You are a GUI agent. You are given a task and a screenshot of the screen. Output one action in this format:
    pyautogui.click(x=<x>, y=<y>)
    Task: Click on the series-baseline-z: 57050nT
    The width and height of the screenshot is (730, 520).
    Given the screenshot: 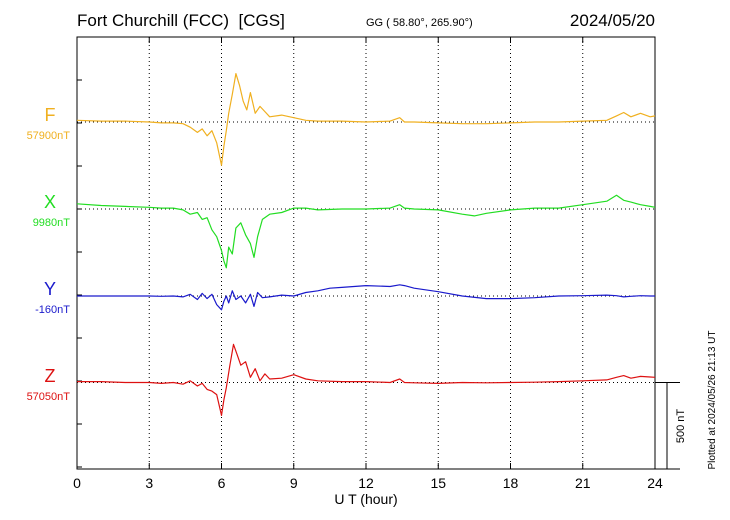 What is the action you would take?
    pyautogui.click(x=49, y=397)
    